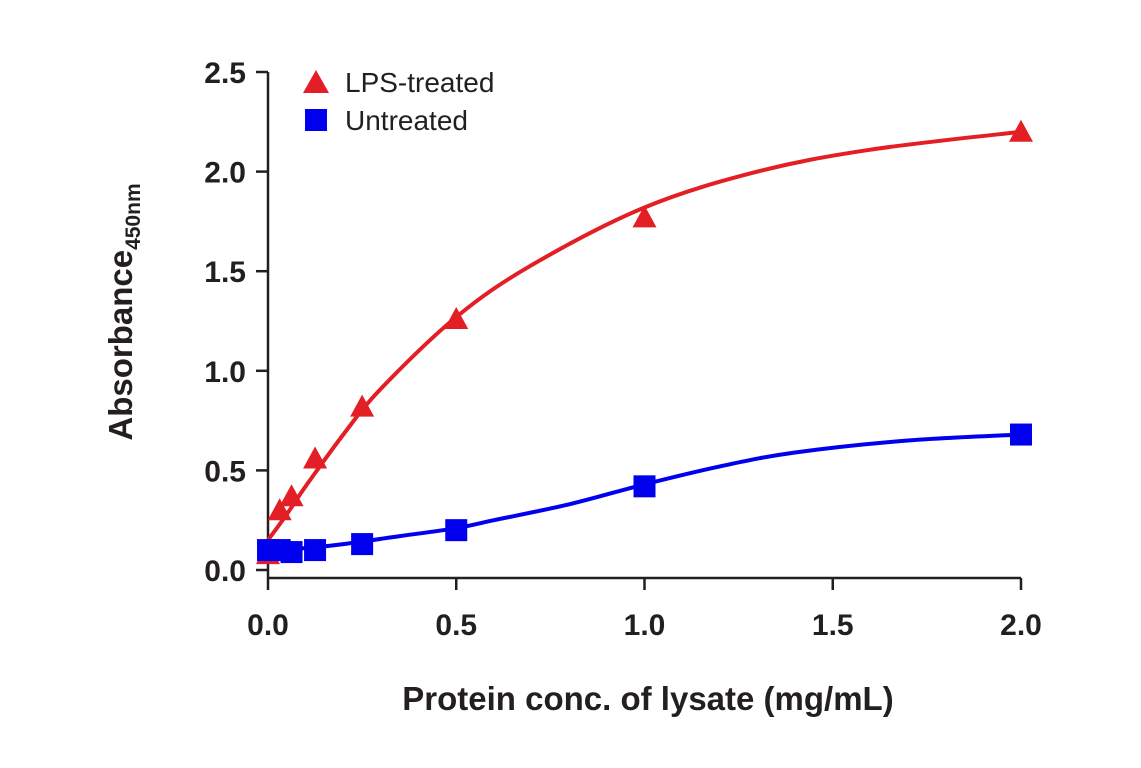  What do you see at coordinates (268, 625) in the screenshot?
I see `x-tick-label: 0.0` at bounding box center [268, 625].